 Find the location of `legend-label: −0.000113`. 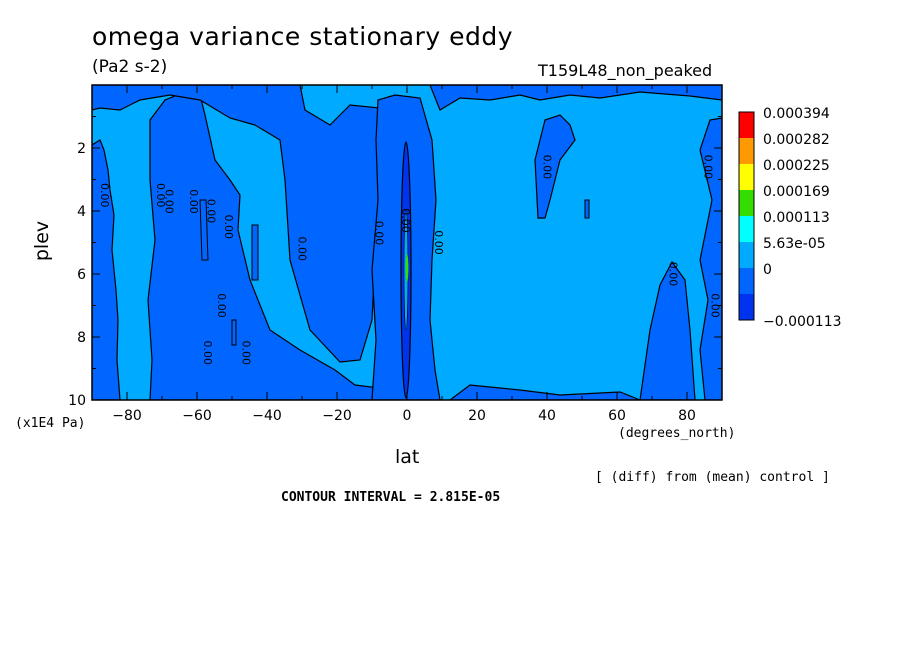

legend-label: −0.000113 is located at coordinates (802, 322).